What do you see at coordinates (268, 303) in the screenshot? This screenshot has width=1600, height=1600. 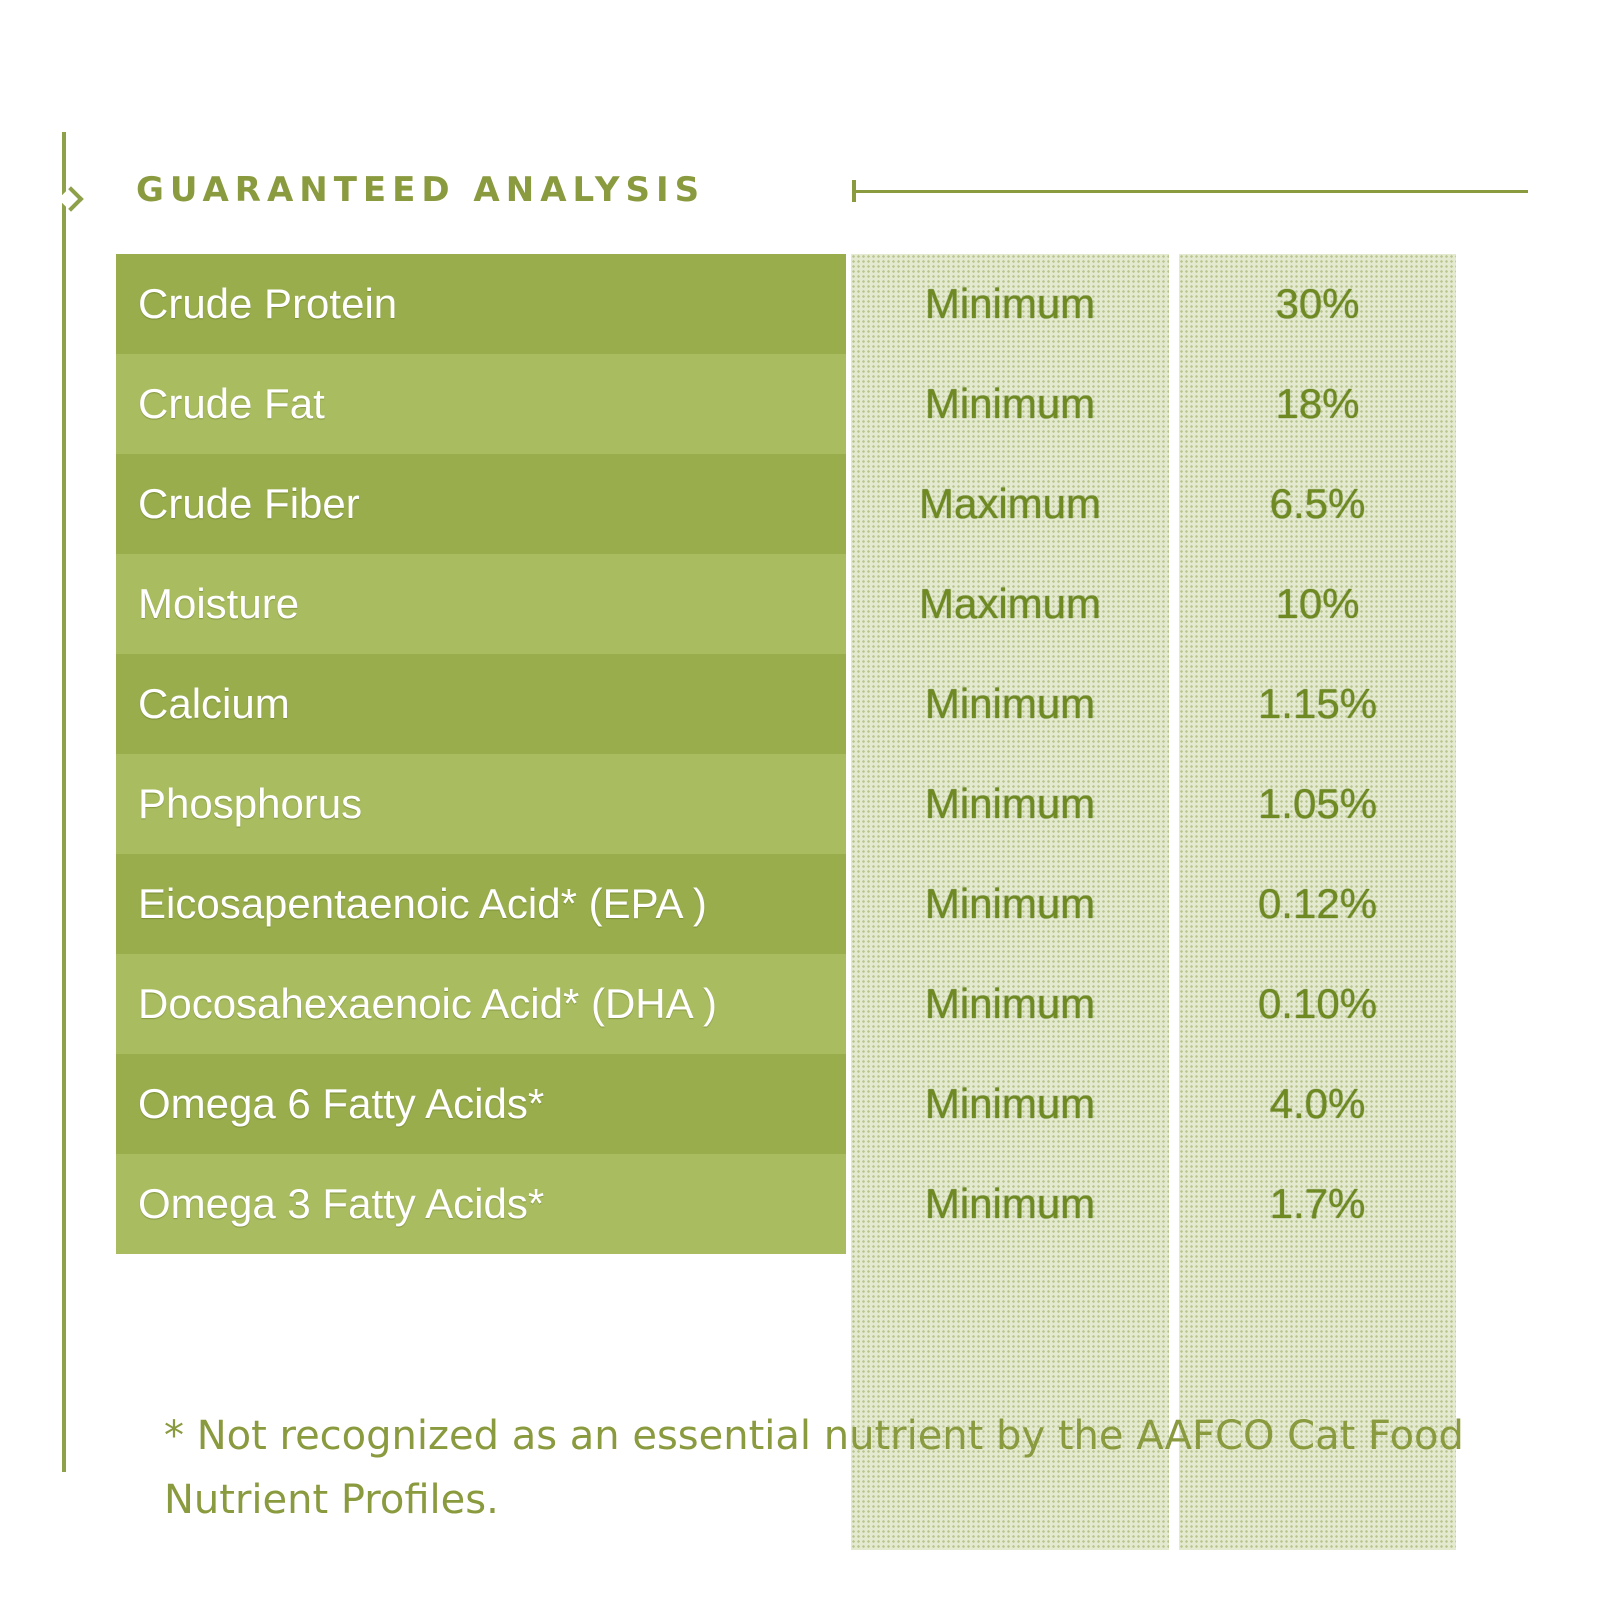 I see `nutrient-name: Crude Protein` at bounding box center [268, 303].